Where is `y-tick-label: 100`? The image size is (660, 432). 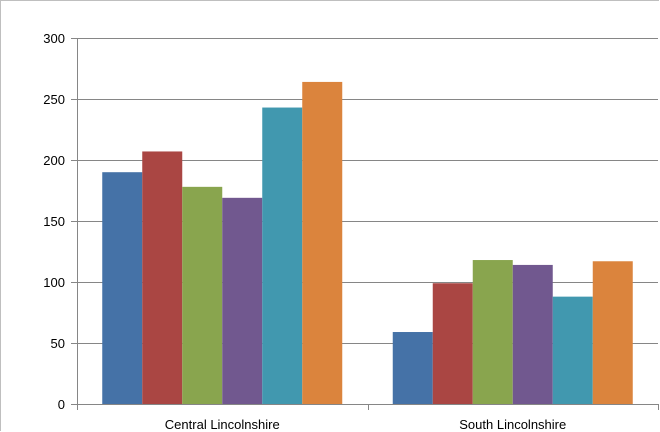 y-tick-label: 100 is located at coordinates (54, 282).